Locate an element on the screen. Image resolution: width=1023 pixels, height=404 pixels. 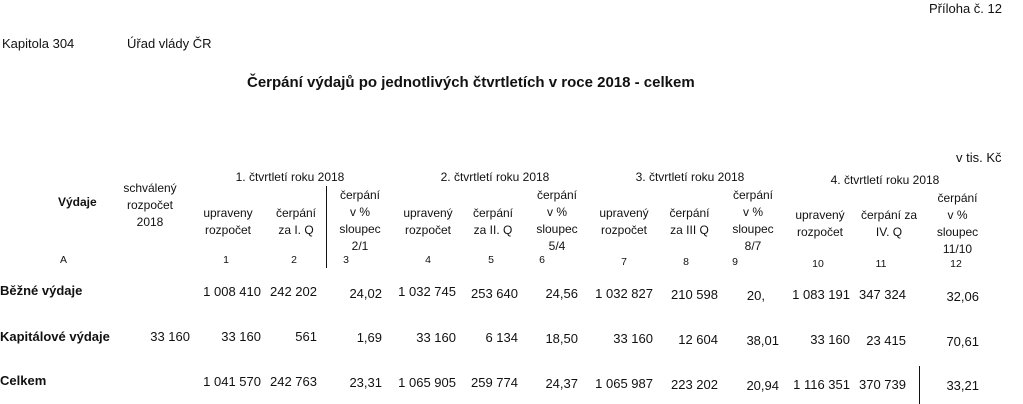
quarter-1-pct: čerpání v % sloupec 2/1 is located at coordinates (360, 221).